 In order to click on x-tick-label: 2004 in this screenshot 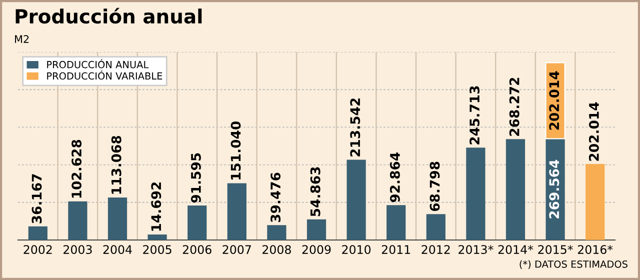, I will do `click(117, 249)`.